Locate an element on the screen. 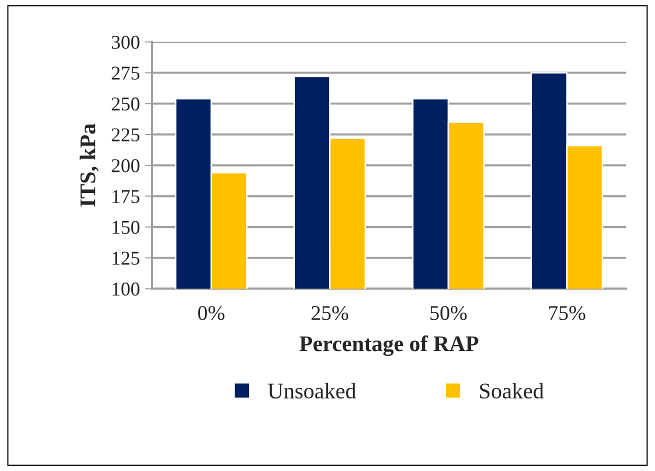 The height and width of the screenshot is (471, 655). y-tick-label: 275 is located at coordinates (126, 73).